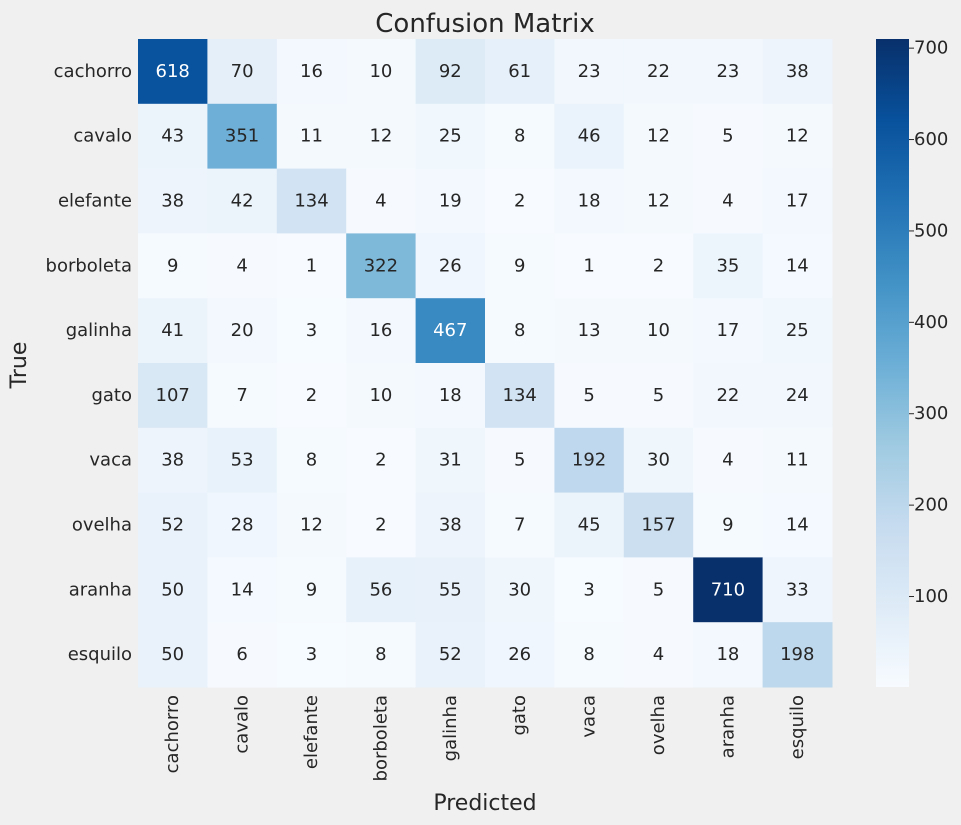  What do you see at coordinates (95, 201) in the screenshot?
I see `y-tick-label: elefante` at bounding box center [95, 201].